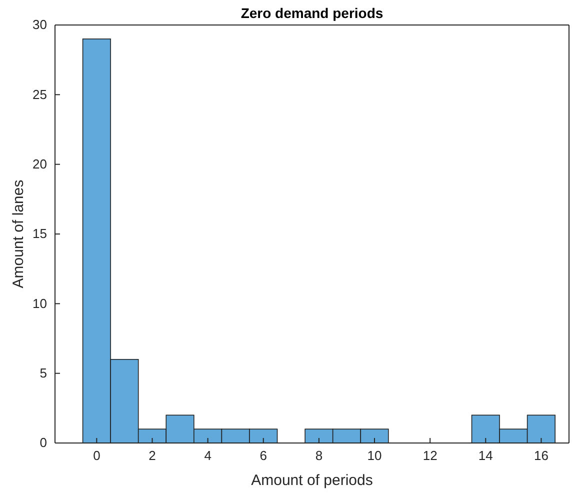 This screenshot has width=577, height=497. What do you see at coordinates (96, 456) in the screenshot?
I see `x-tick-label: 0` at bounding box center [96, 456].